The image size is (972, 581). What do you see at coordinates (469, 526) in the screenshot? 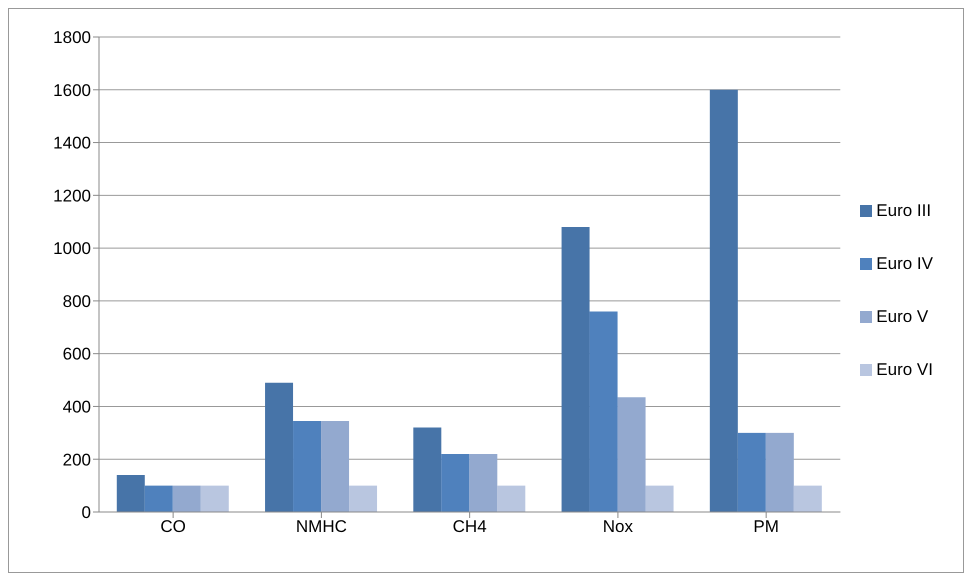
I see `x-tick-label: CH4` at bounding box center [469, 526].